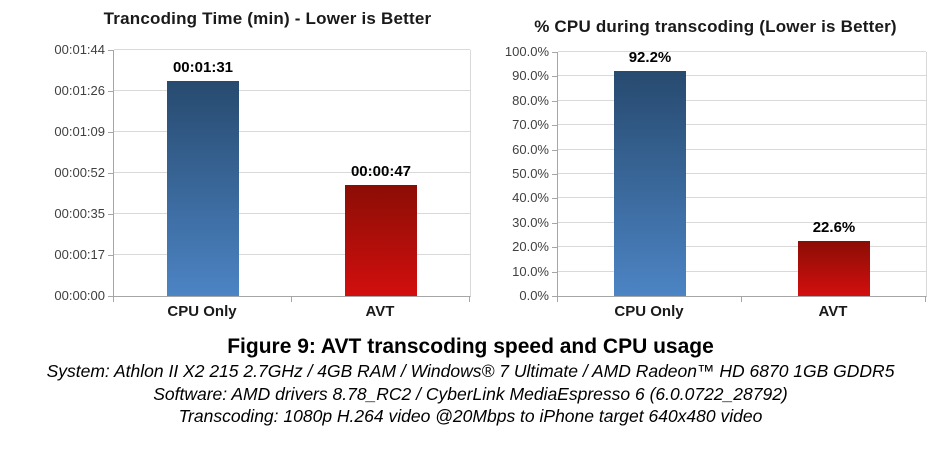 The height and width of the screenshot is (454, 941). What do you see at coordinates (530, 173) in the screenshot?
I see `y-axis-tick-label: 50.0%` at bounding box center [530, 173].